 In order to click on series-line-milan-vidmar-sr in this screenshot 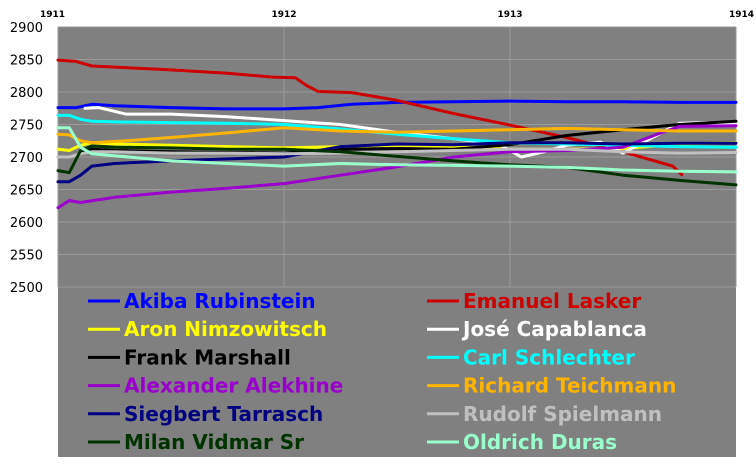, I will do `click(397, 165)`.